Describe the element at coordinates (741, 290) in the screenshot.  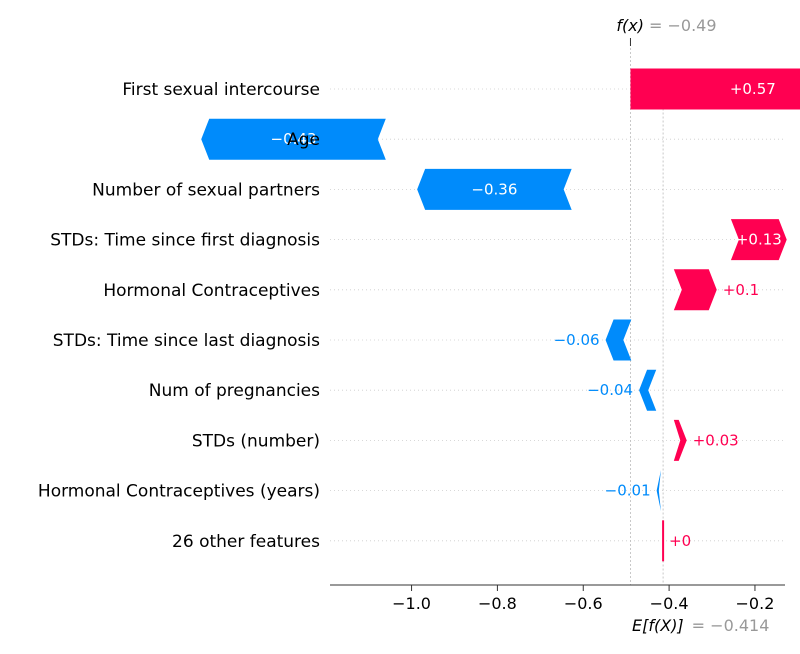
I see `bar-value-label: +0.1` at that location.